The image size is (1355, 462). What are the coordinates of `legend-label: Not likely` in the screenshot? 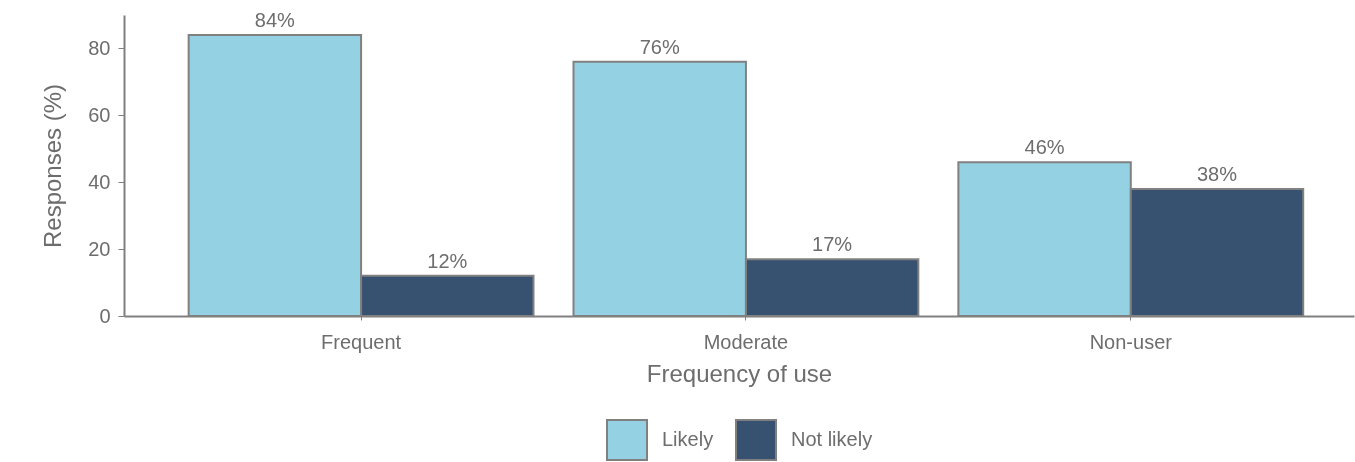 It's located at (832, 439).